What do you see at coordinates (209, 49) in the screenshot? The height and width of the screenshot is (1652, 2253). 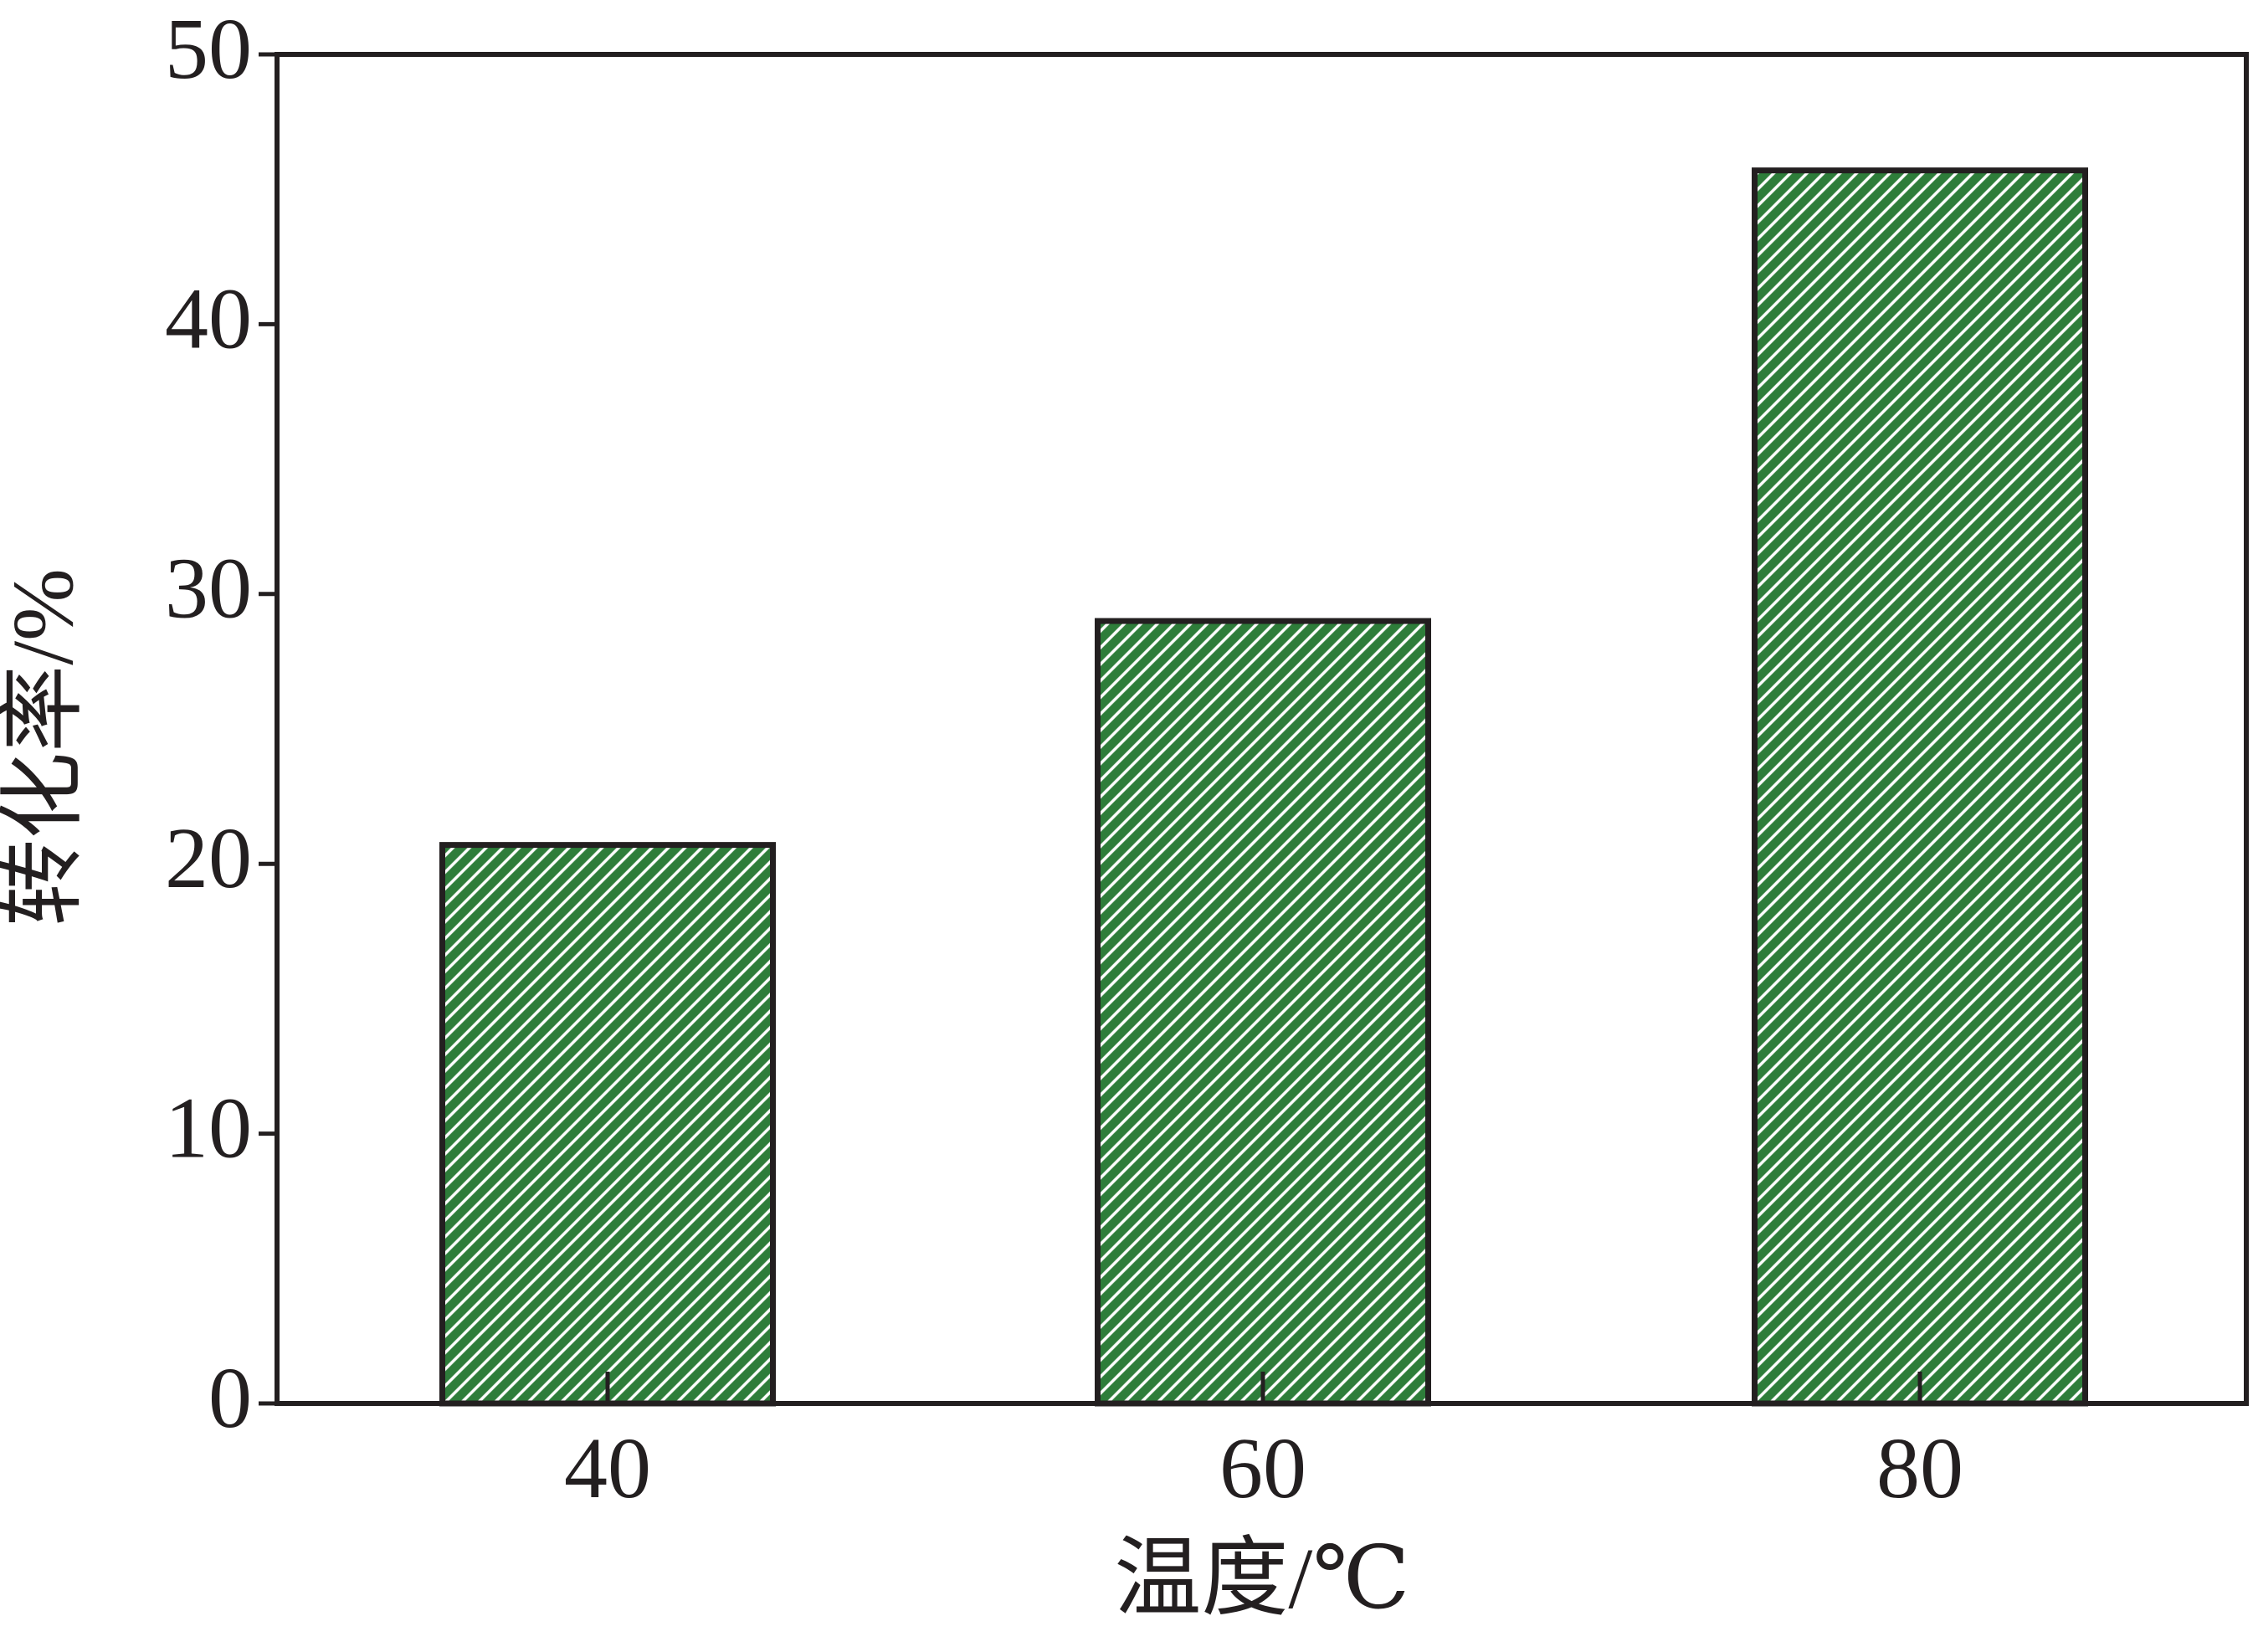 I see `y-tick-label: 50` at bounding box center [209, 49].